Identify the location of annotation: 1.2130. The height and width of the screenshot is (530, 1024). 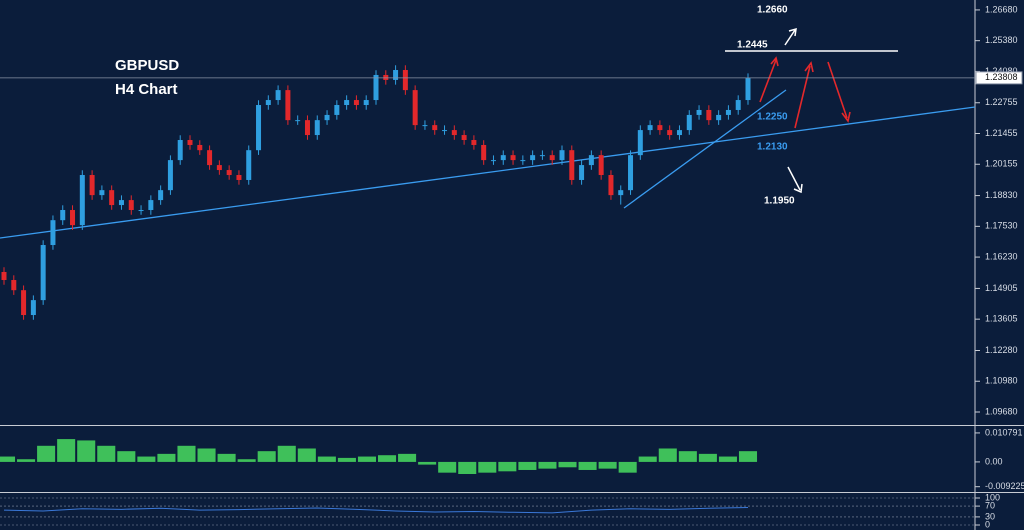
(772, 147).